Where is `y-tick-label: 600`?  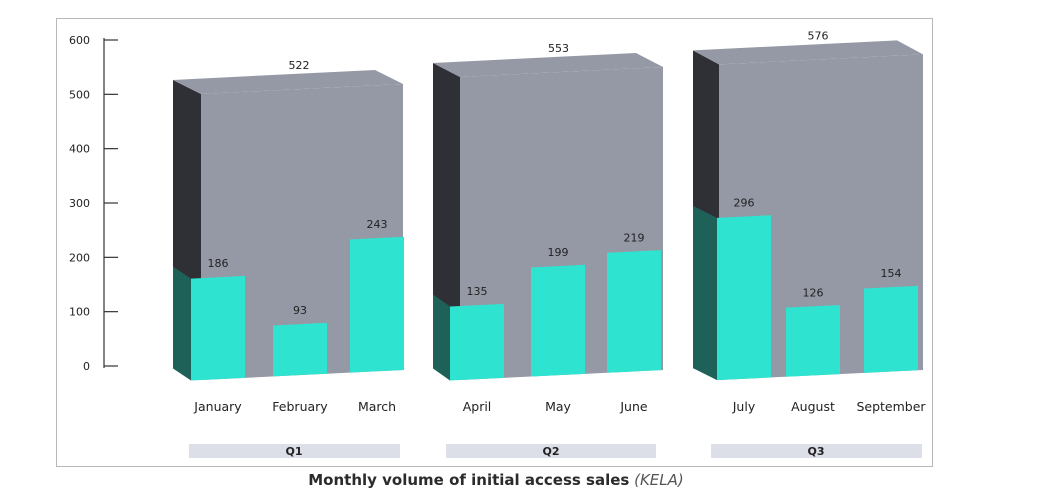
y-tick-label: 600 is located at coordinates (79, 40).